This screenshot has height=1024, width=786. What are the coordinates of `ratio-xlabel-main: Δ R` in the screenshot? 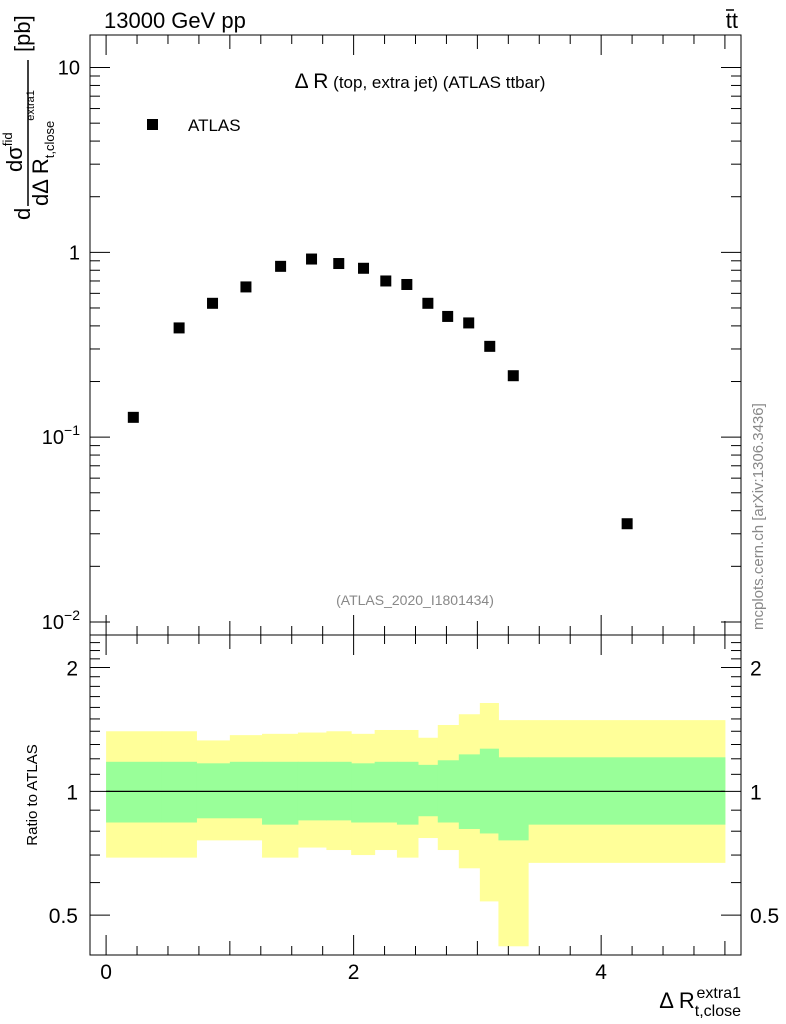 It's located at (676, 1000).